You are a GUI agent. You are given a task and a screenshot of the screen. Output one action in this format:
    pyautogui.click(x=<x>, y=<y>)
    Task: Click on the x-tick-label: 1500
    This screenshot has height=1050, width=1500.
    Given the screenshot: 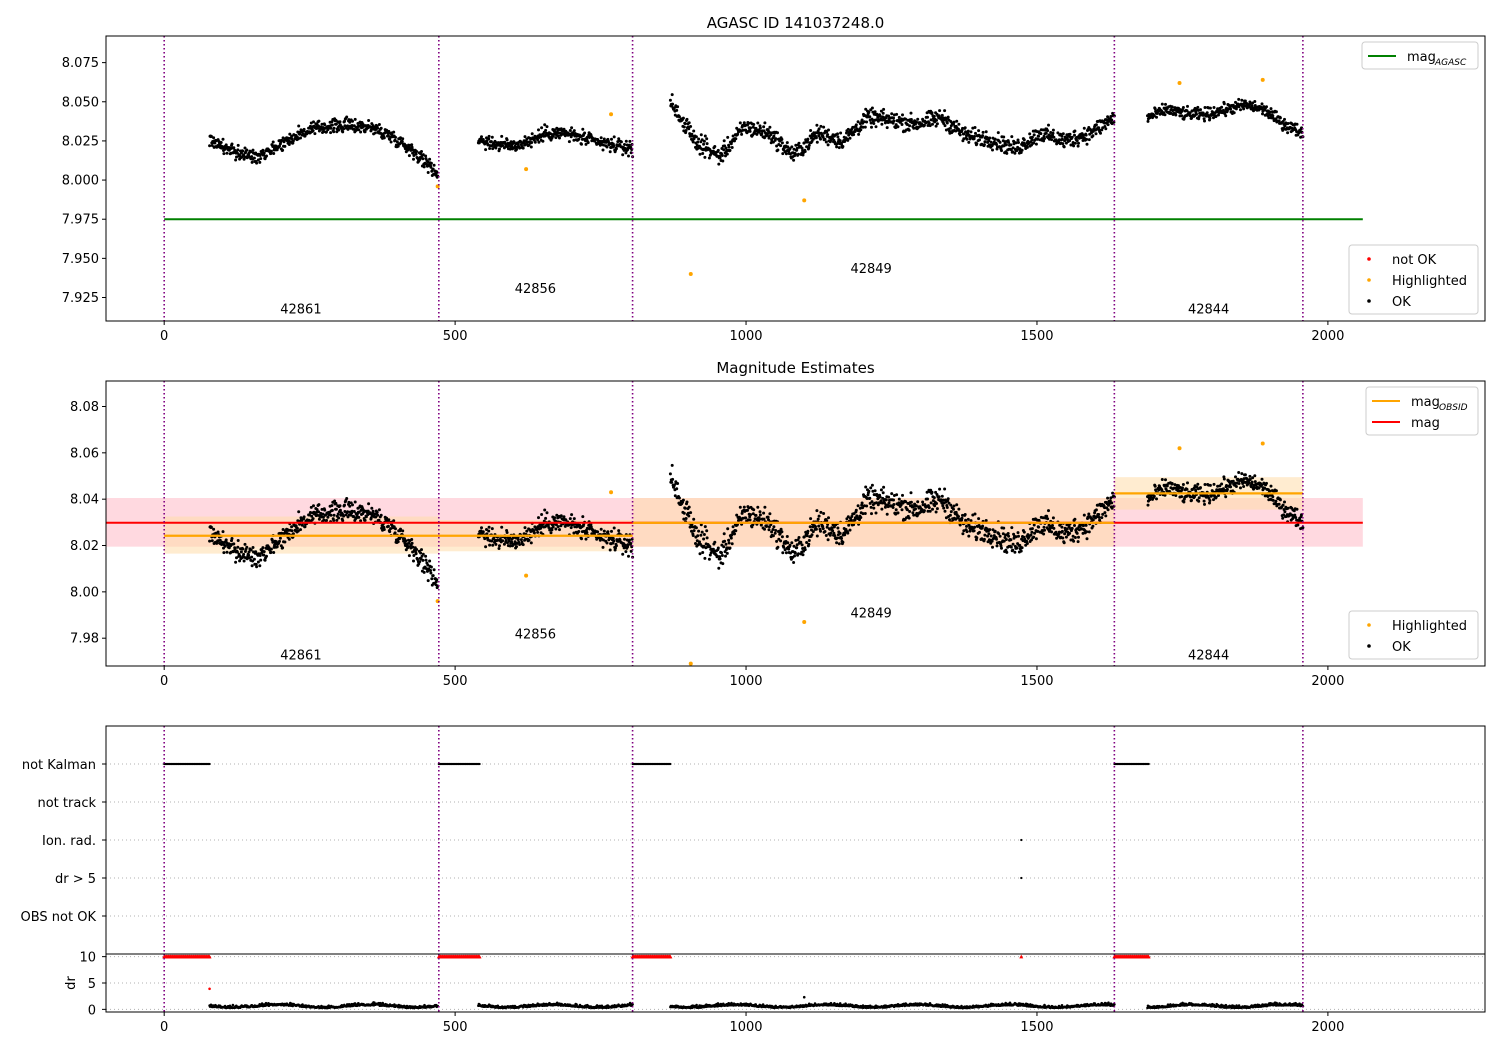 What is the action you would take?
    pyautogui.click(x=1036, y=336)
    